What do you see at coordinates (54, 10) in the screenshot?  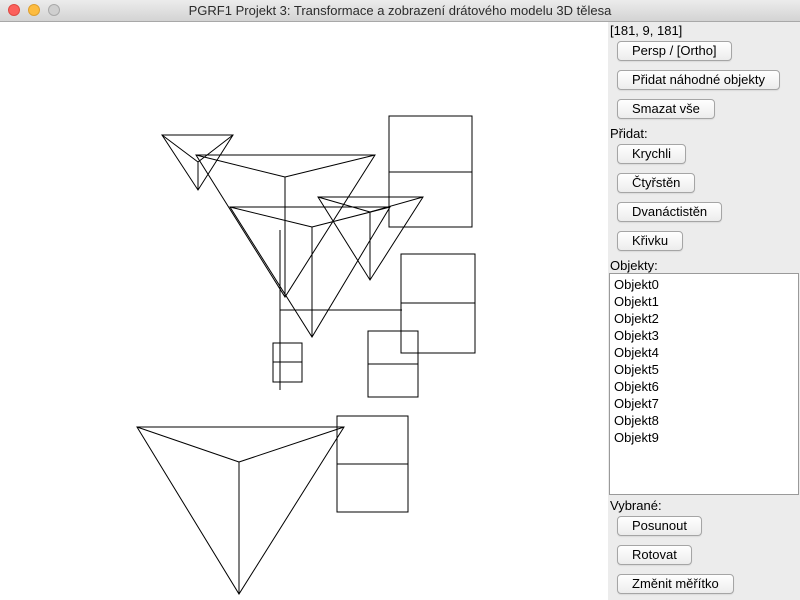 I see `maximize-window-button` at bounding box center [54, 10].